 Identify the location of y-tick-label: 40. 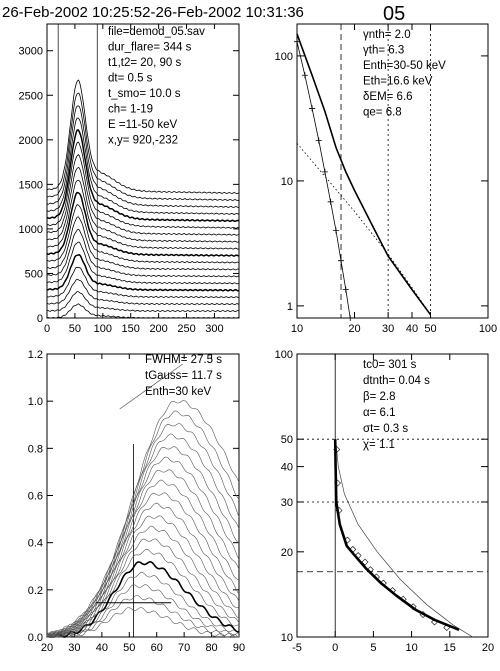
(287, 468).